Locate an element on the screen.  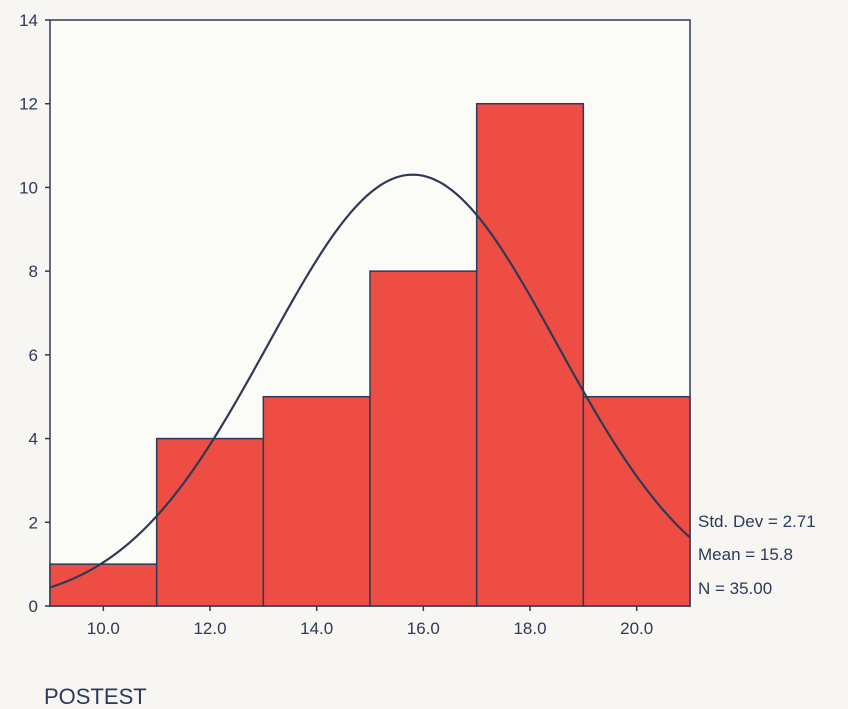
y-tick-label: 8 is located at coordinates (33, 271).